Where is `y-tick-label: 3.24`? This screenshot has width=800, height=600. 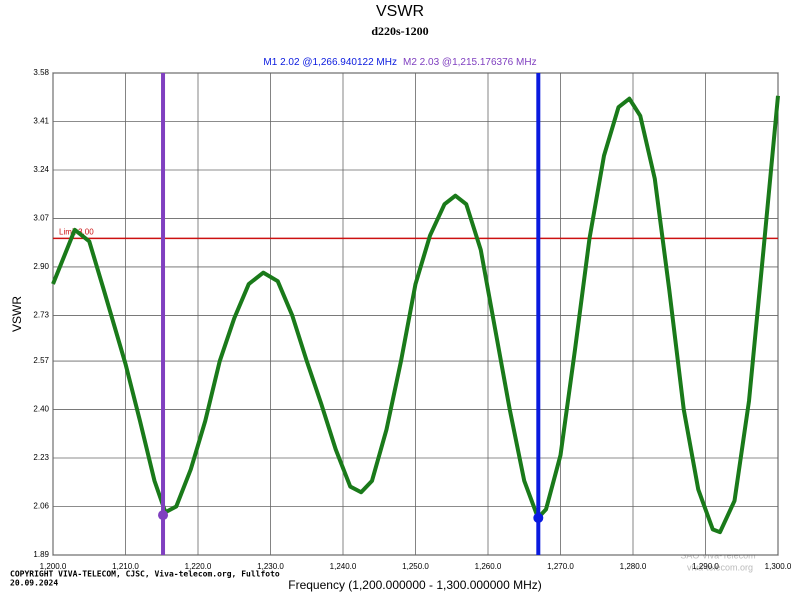
y-tick-label: 3.24 is located at coordinates (41, 169).